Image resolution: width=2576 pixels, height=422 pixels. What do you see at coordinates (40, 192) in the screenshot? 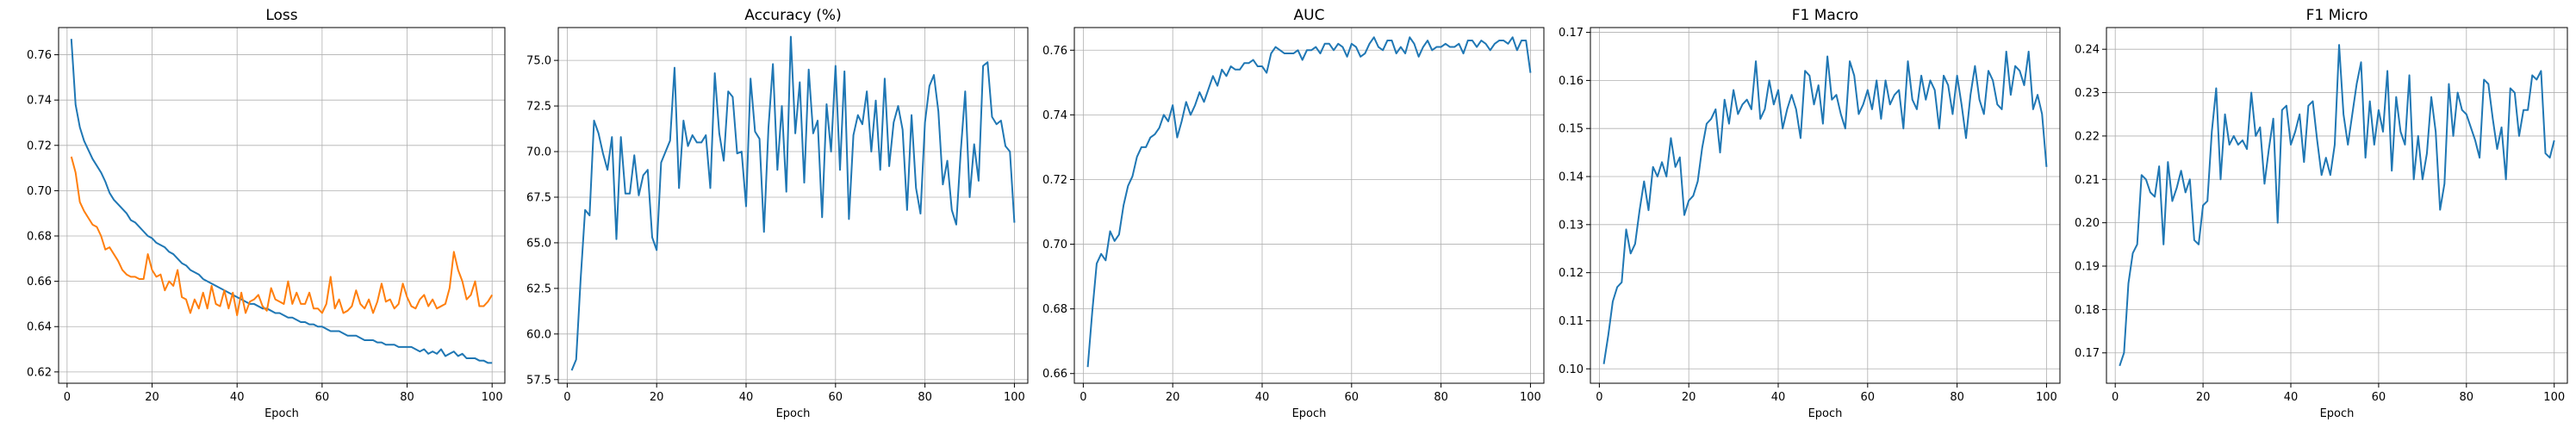
I see `loss-ytick-label: 0.70` at bounding box center [40, 192].